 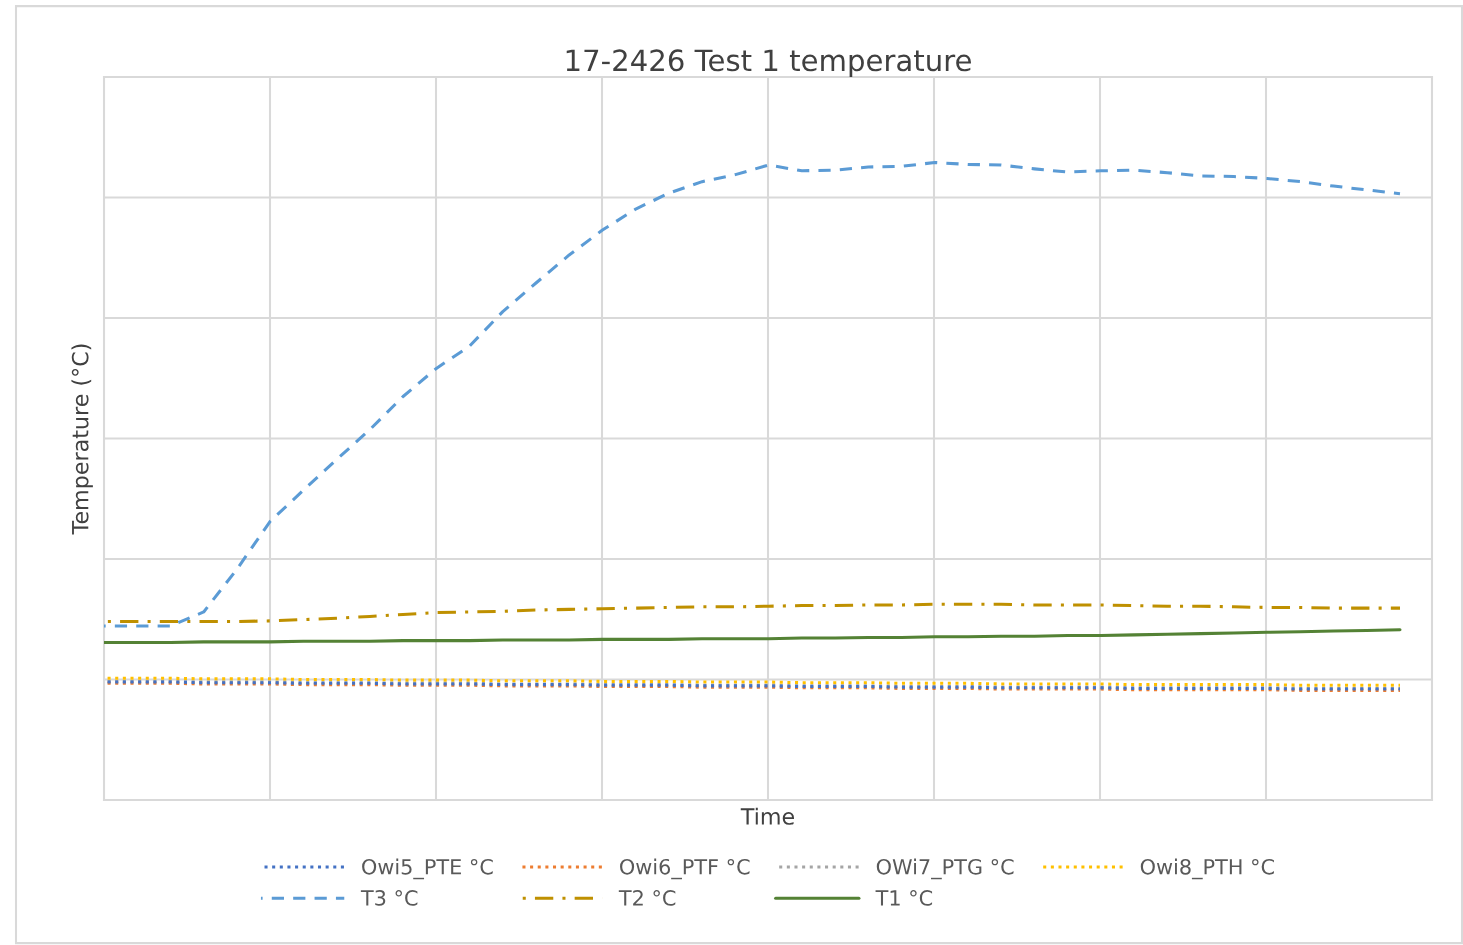 I want to click on legend-label: T1 °C, so click(x=904, y=898).